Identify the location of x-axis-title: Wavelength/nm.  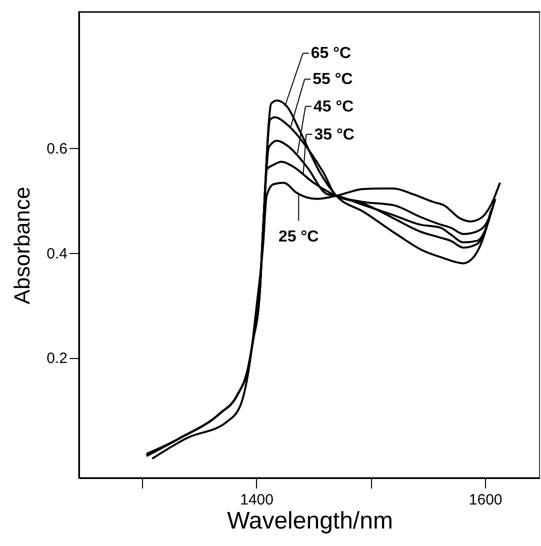
(310, 521).